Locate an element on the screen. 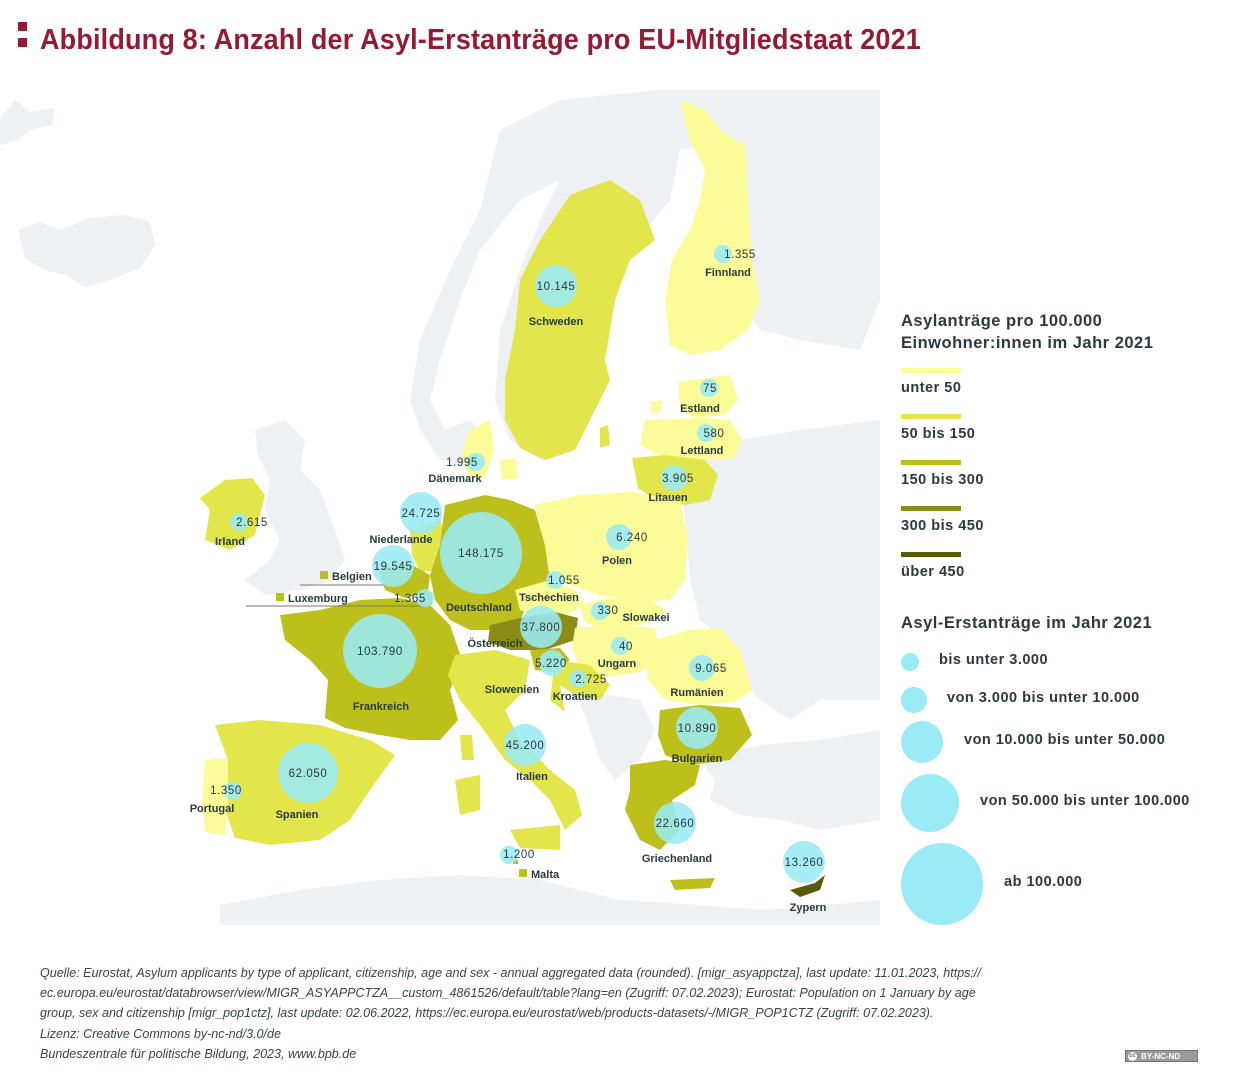 The image size is (1240, 1085). legend-class-label: 300 bis 450 is located at coordinates (942, 526).